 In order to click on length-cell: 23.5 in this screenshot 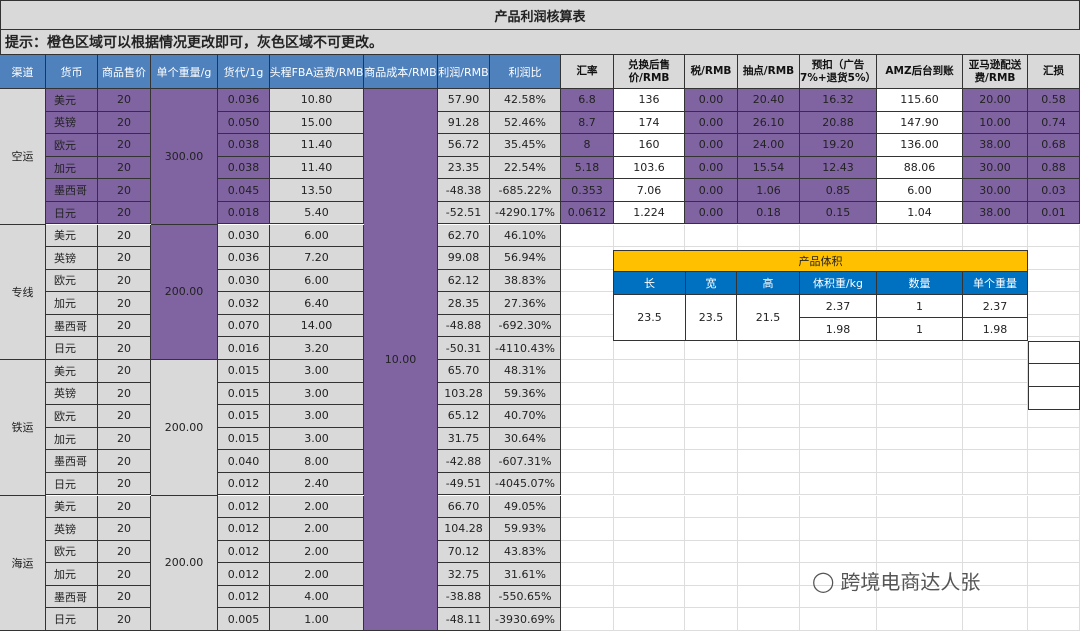, I will do `click(649, 318)`.